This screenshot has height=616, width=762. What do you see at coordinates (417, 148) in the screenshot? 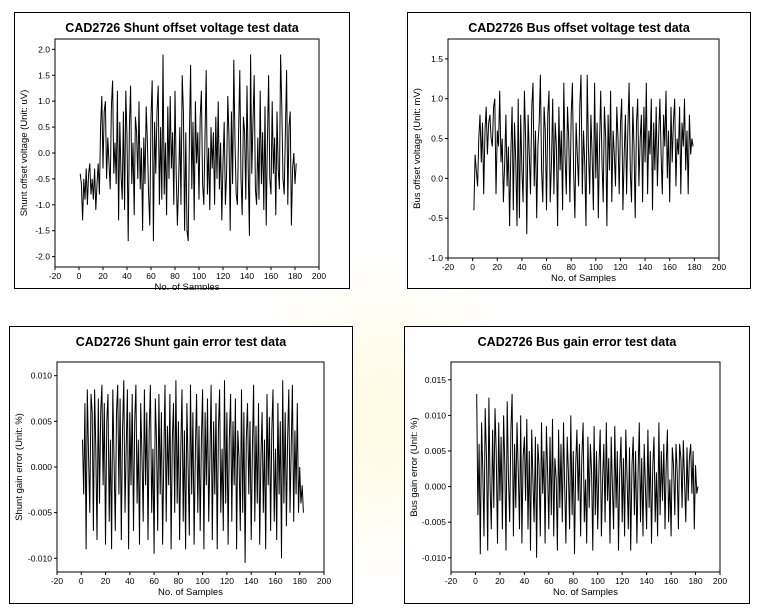
I see `y-axis-label: Bus offset voltage (Unit: mV)` at bounding box center [417, 148].